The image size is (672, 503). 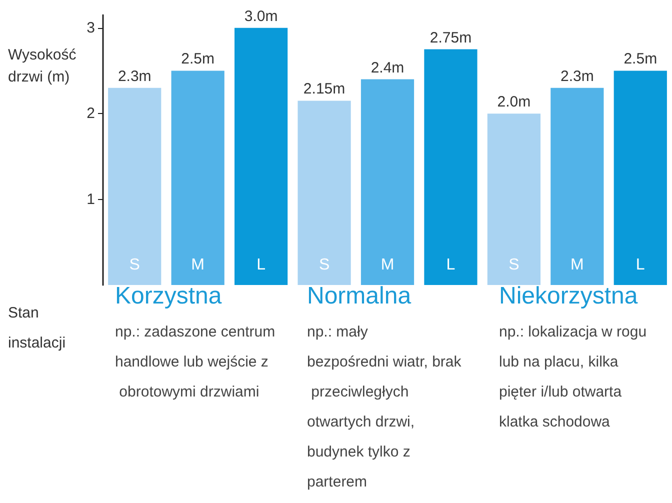 I want to click on y-axis-title: Wysokość drzwi (m), so click(x=44, y=66).